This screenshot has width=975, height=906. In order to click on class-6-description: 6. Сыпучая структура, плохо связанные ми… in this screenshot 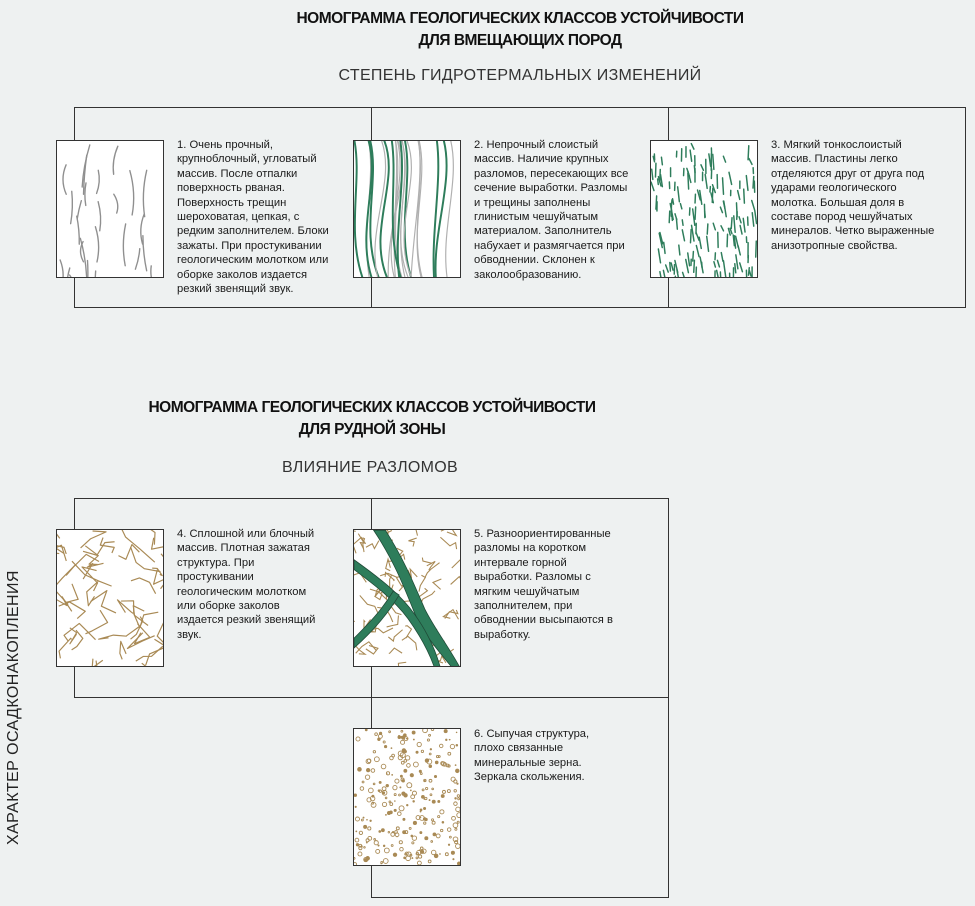, I will do `click(532, 756)`.